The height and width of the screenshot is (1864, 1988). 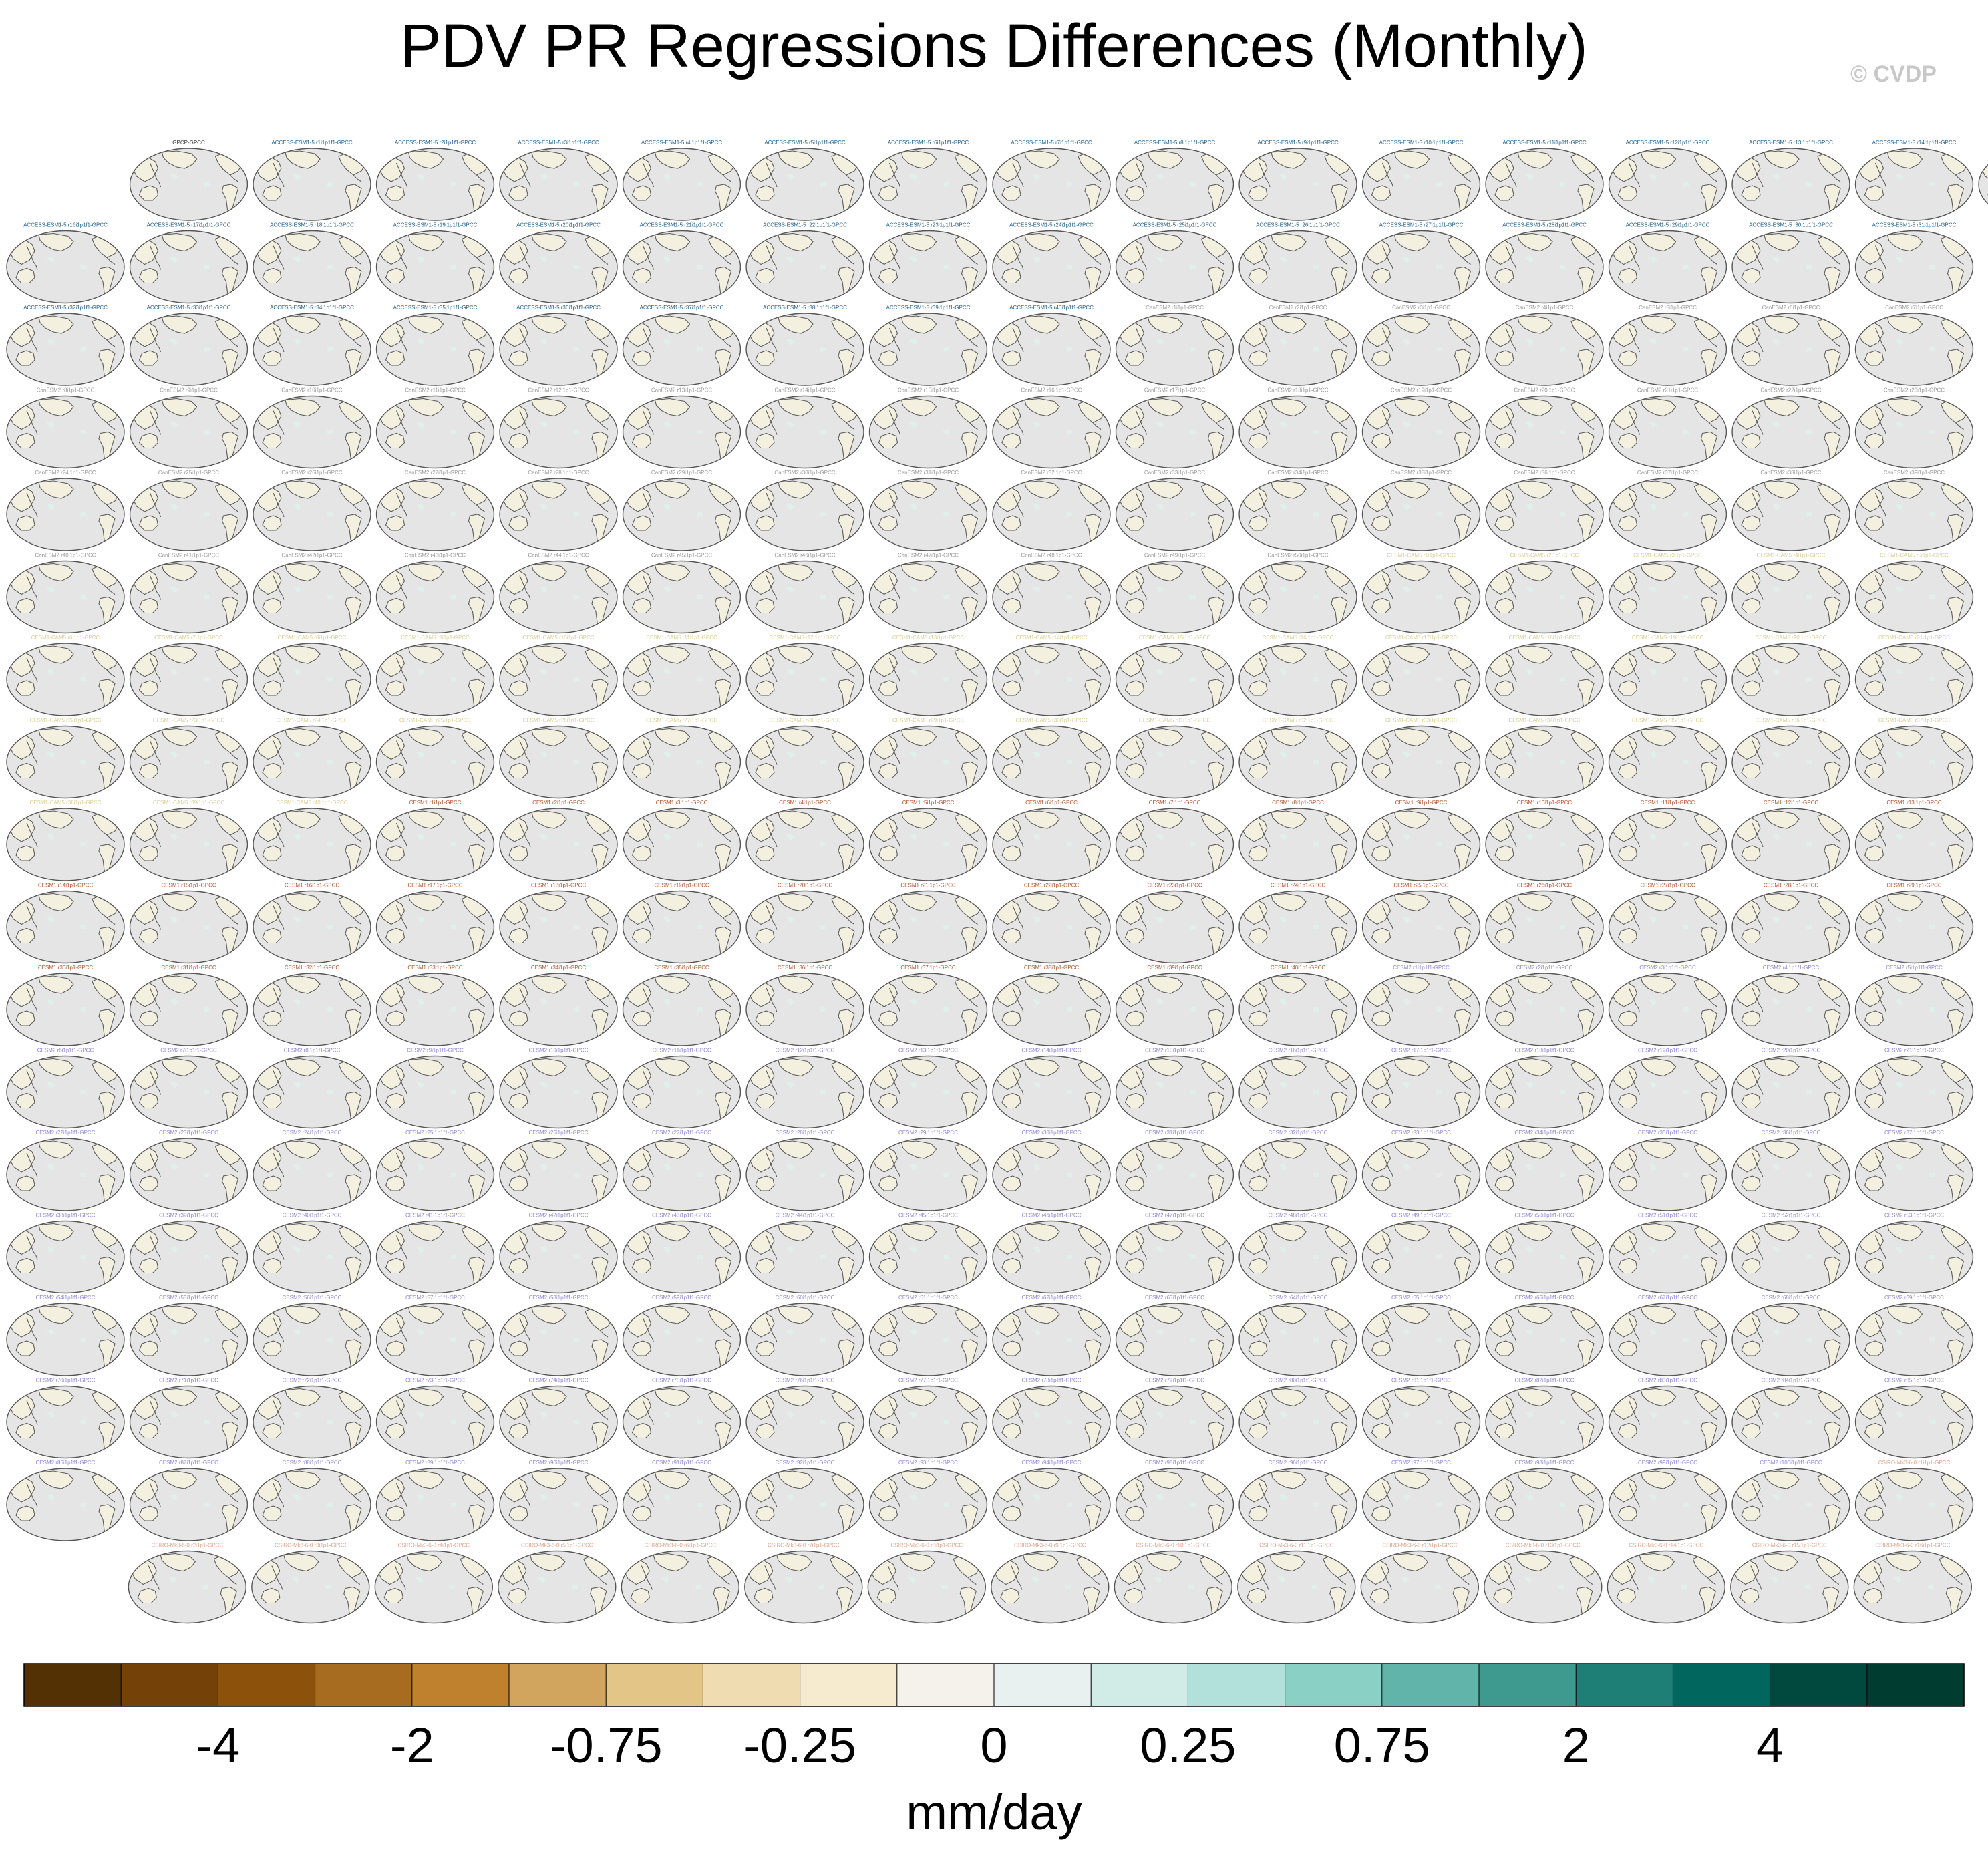 What do you see at coordinates (1421, 638) in the screenshot?
I see `panel-title: CESM1-CAM5 r17i1p1-GPCC` at bounding box center [1421, 638].